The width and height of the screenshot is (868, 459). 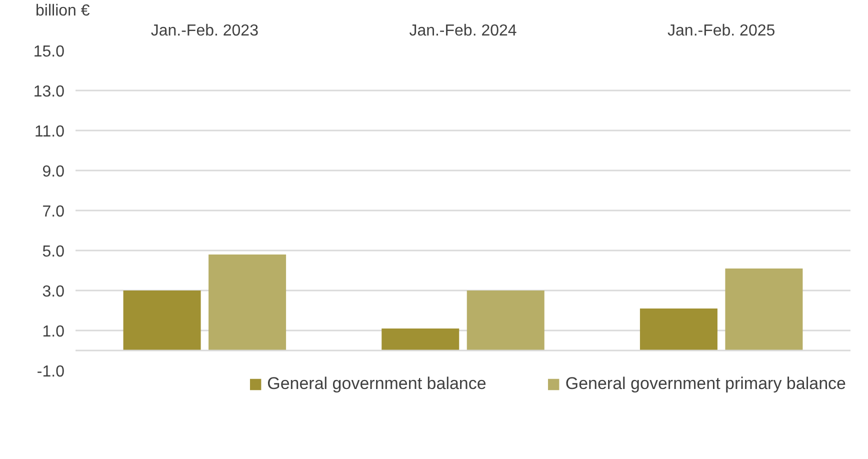 I want to click on x-tick-label: Jan.-Feb. 2023, so click(x=204, y=31).